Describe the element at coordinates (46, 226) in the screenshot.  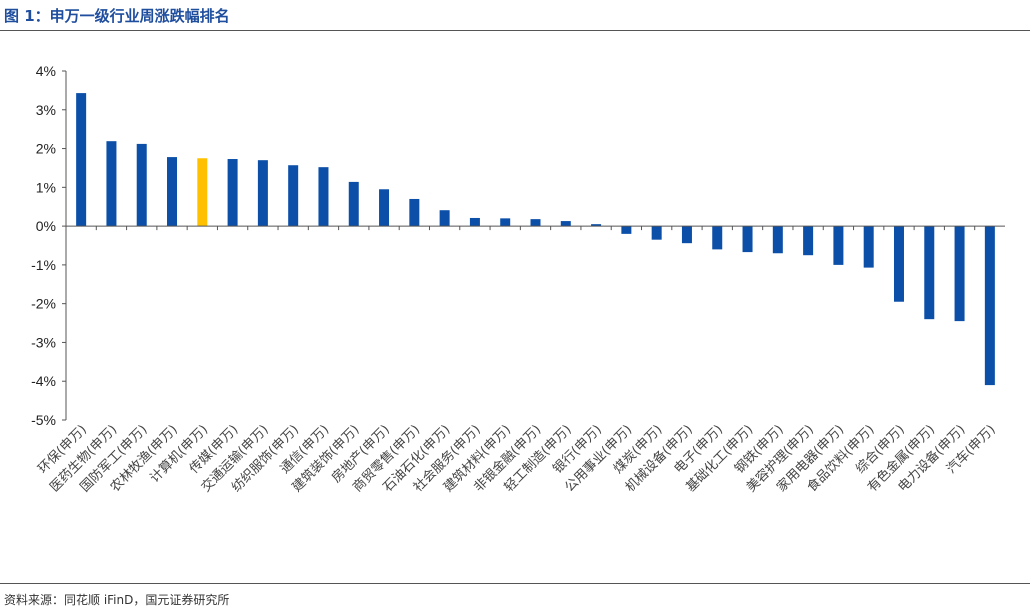
I see `y-tick-label: 0%` at that location.